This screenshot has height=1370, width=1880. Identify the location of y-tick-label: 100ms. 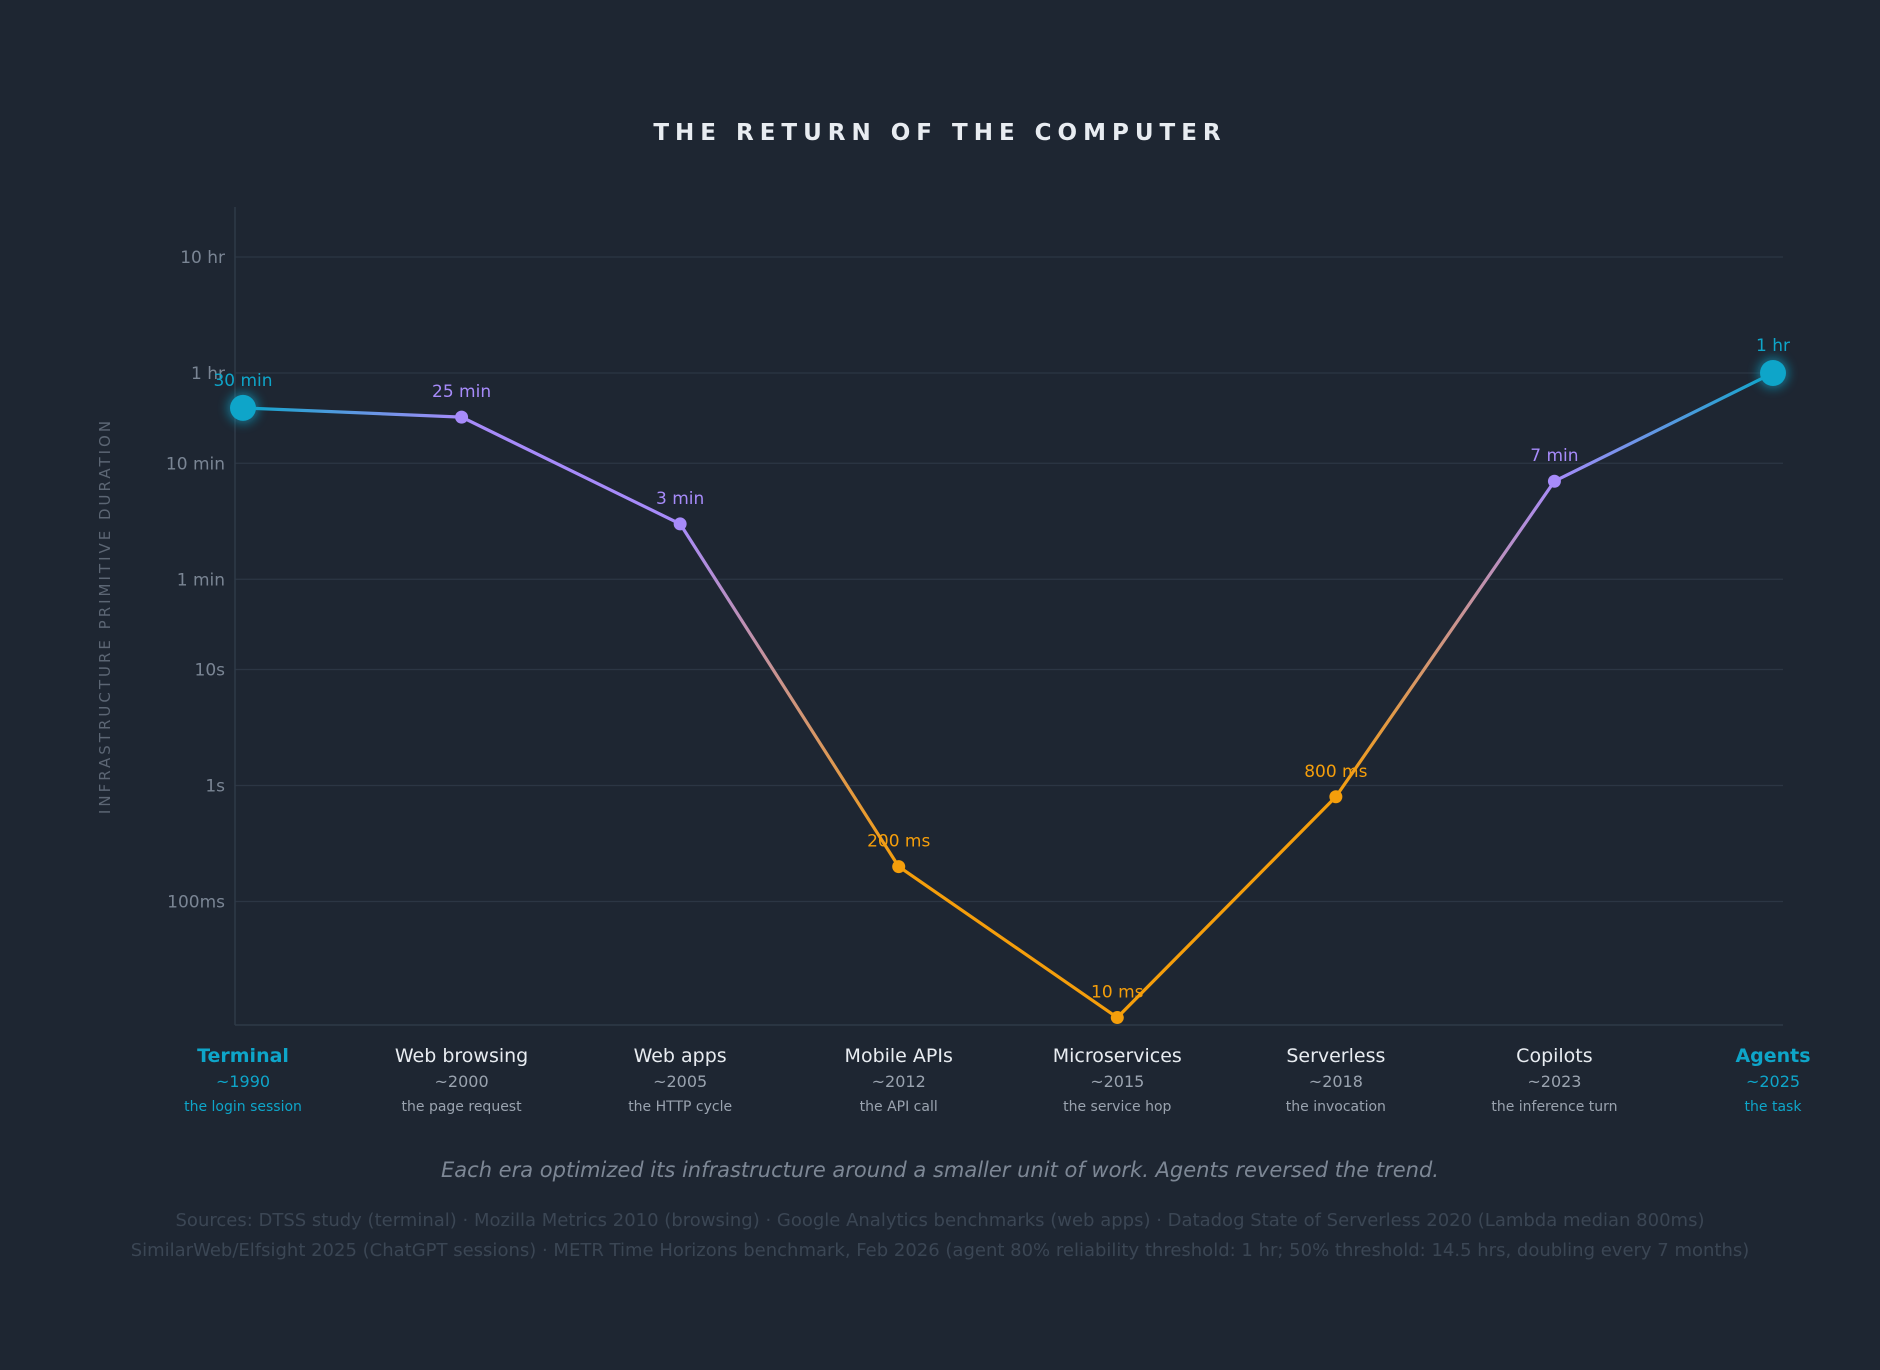
(196, 903).